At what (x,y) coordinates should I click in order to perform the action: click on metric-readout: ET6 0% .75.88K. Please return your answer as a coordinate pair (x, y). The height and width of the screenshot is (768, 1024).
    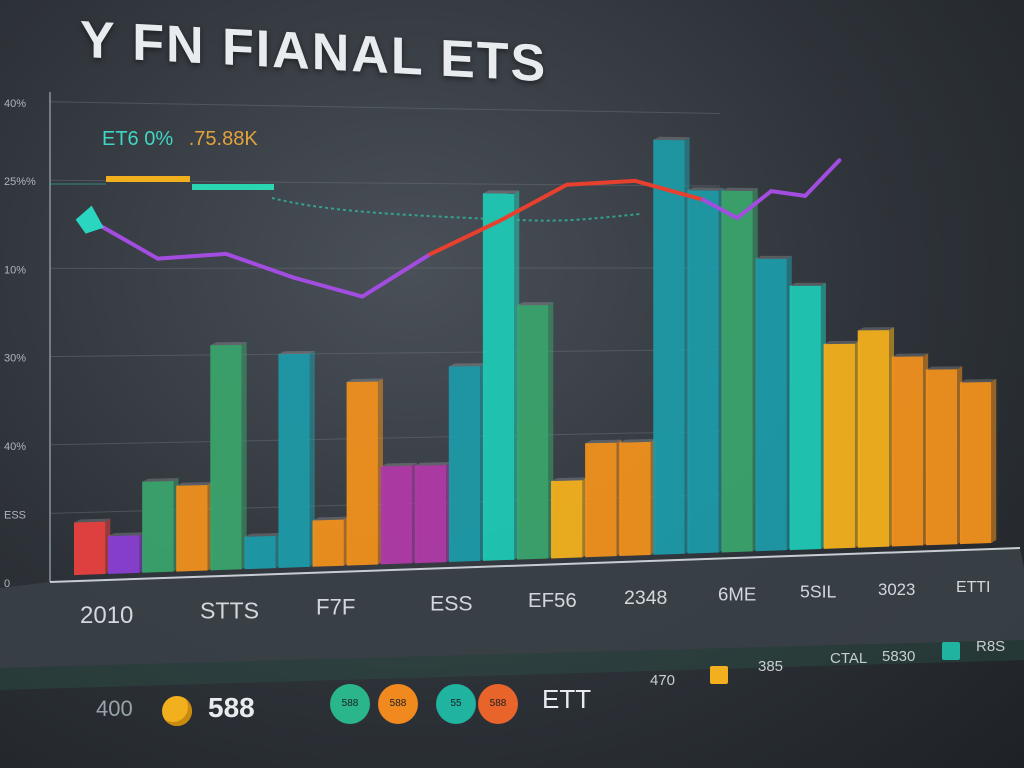
    Looking at the image, I should click on (180, 139).